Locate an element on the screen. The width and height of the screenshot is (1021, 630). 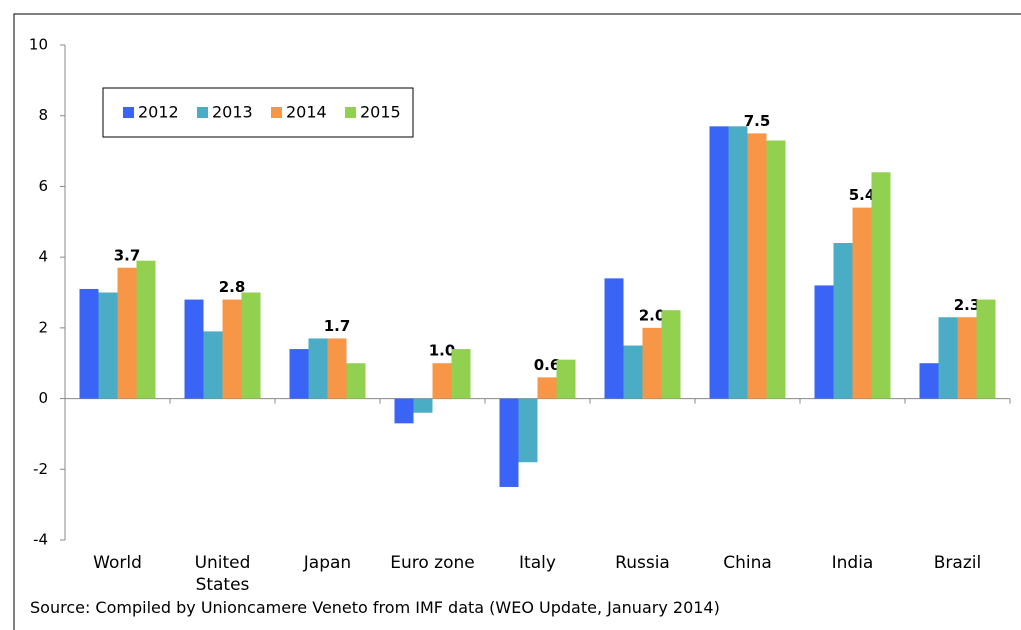
legend-label: 2013 is located at coordinates (232, 112).